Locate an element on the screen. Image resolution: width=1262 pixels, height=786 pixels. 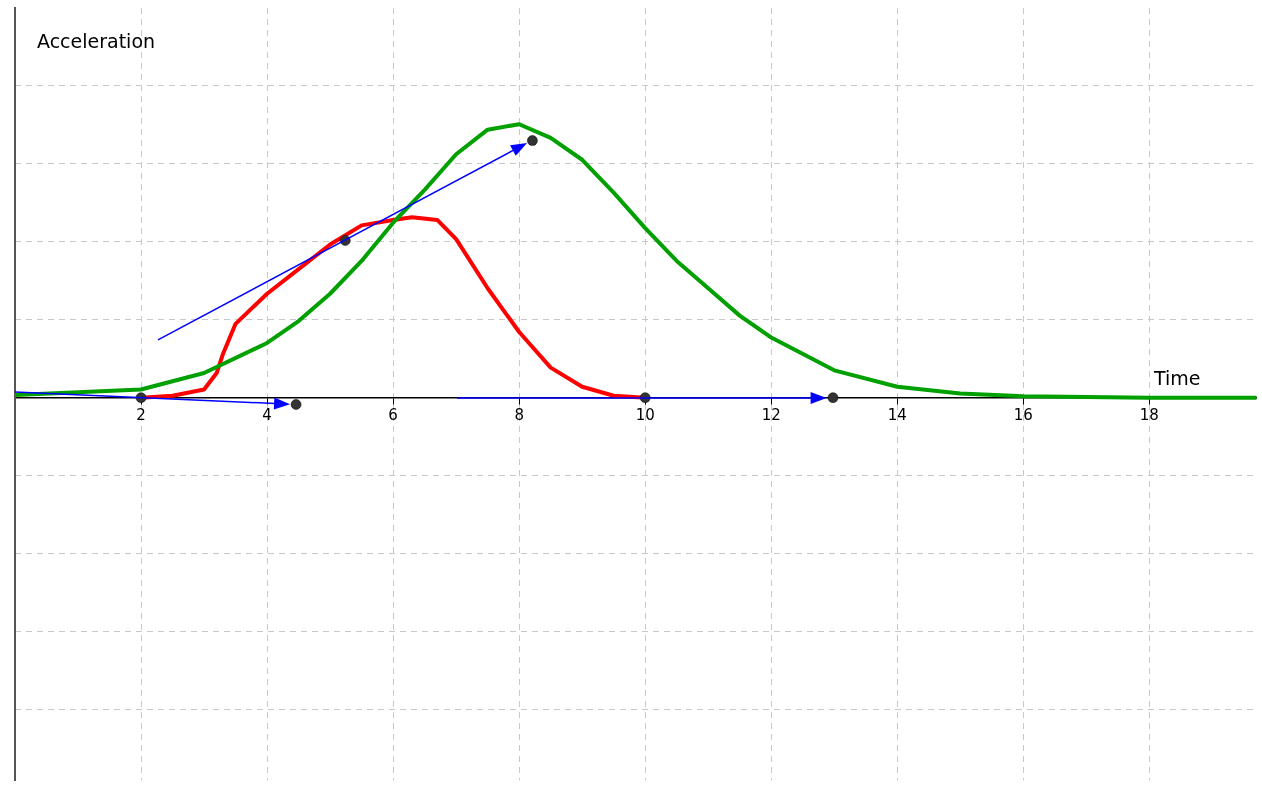
x-tick-label: 4 is located at coordinates (267, 414).